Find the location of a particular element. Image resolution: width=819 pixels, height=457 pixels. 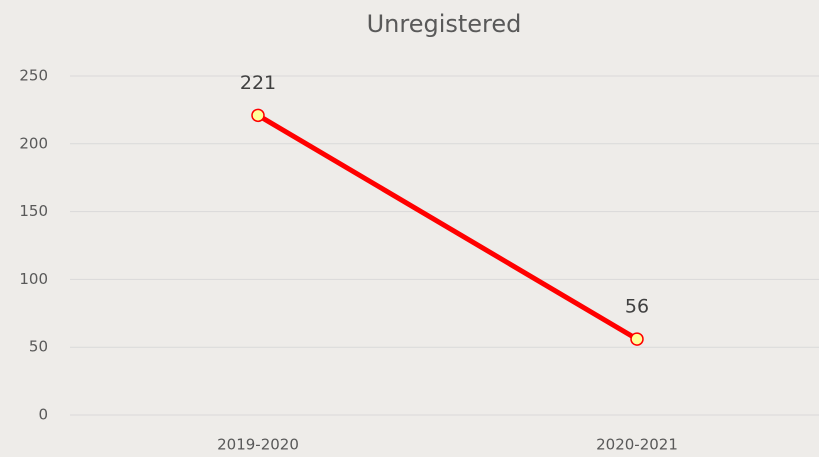

y-tick-label: 100 is located at coordinates (33, 279).